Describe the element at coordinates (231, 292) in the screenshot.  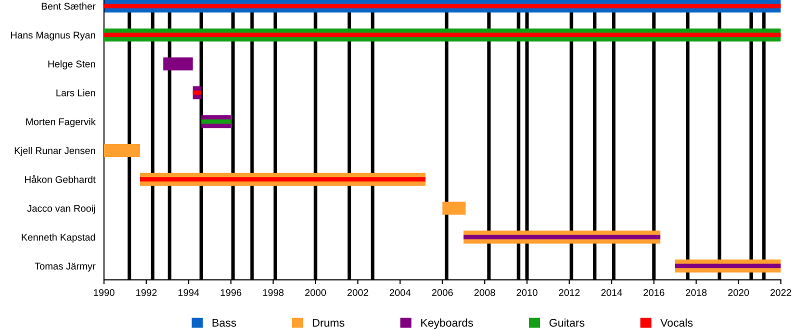
I see `x-tick-label: 1996` at that location.